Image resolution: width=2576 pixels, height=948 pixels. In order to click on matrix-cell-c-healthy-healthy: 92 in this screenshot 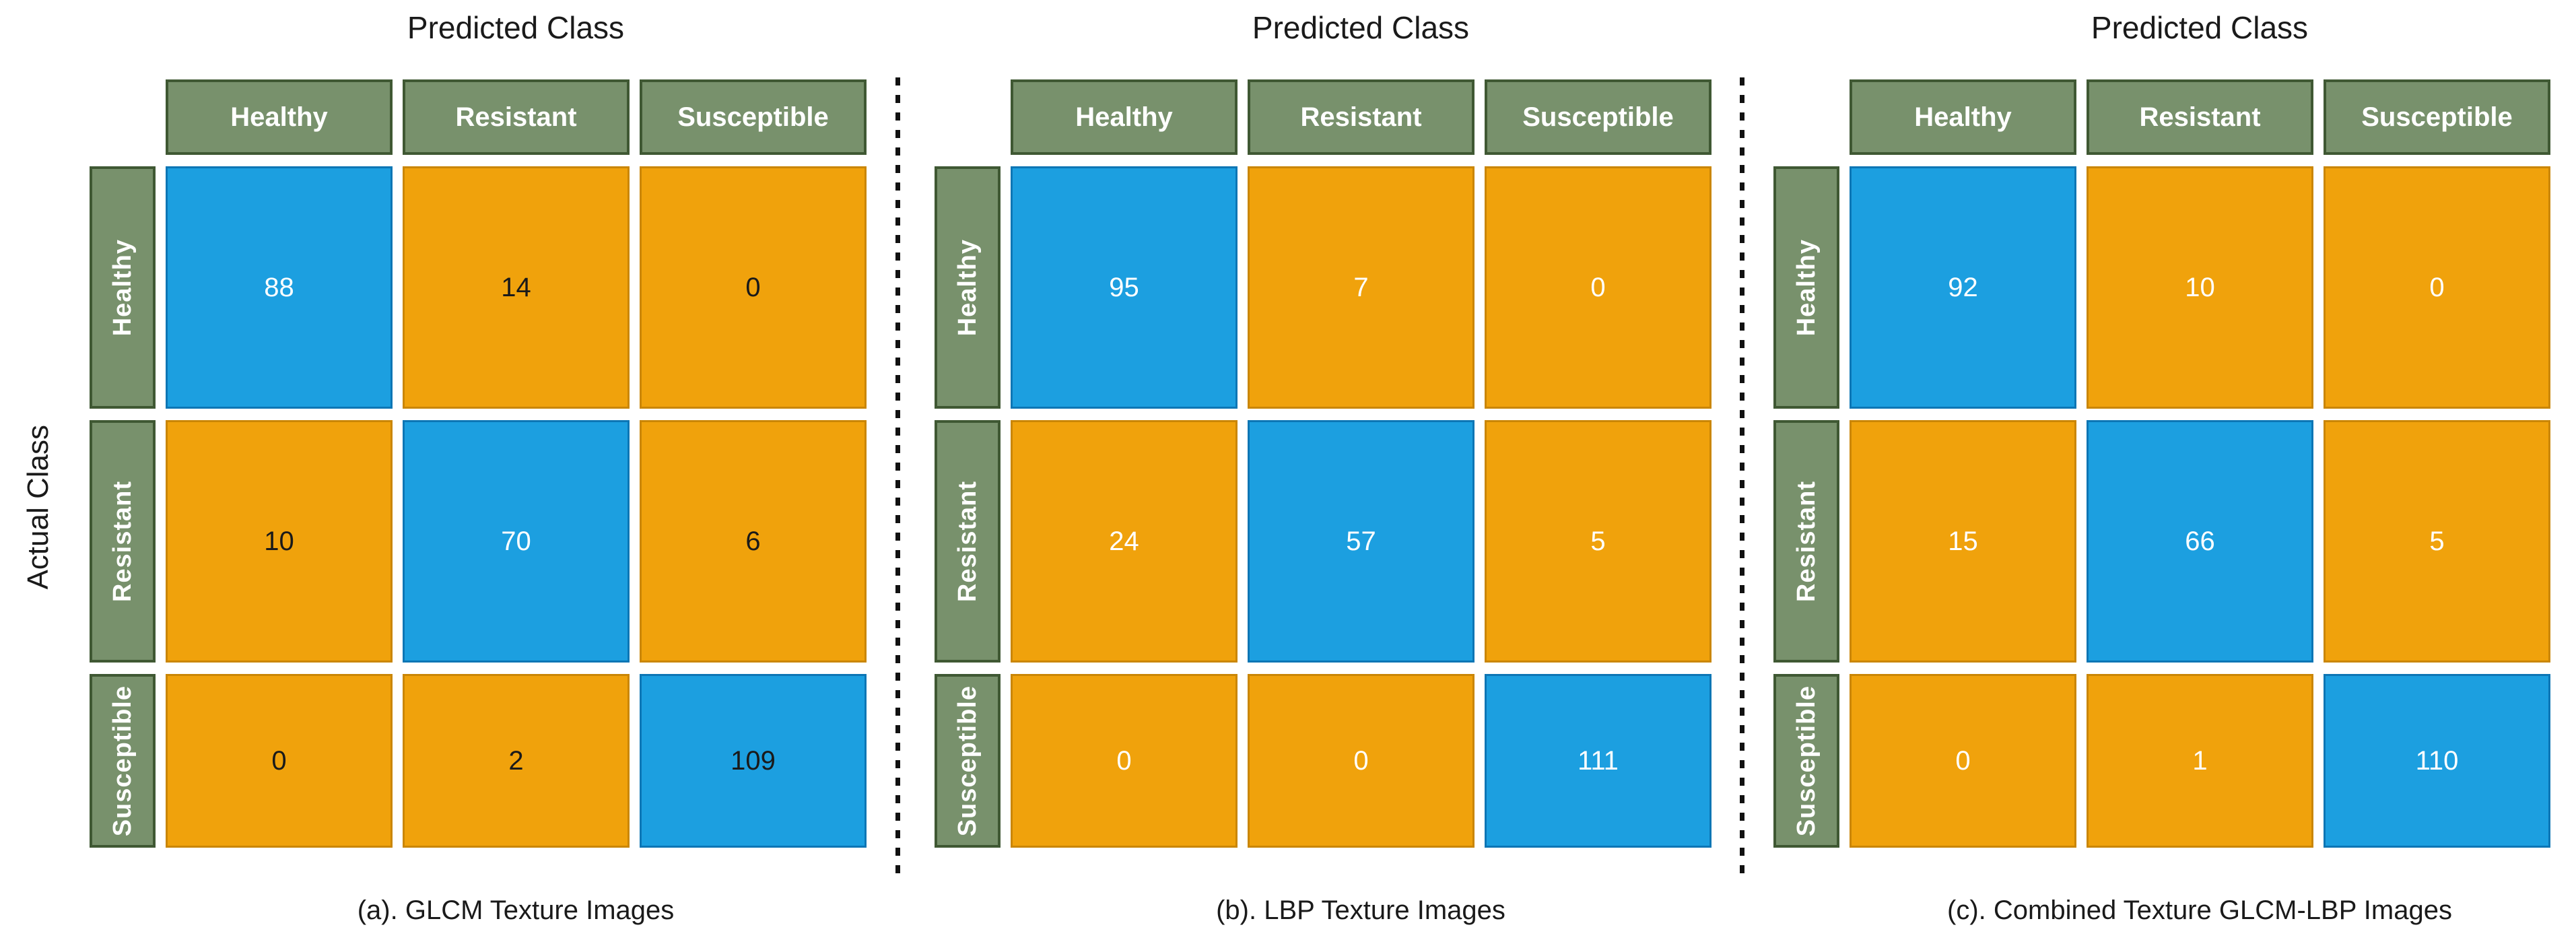, I will do `click(1963, 287)`.